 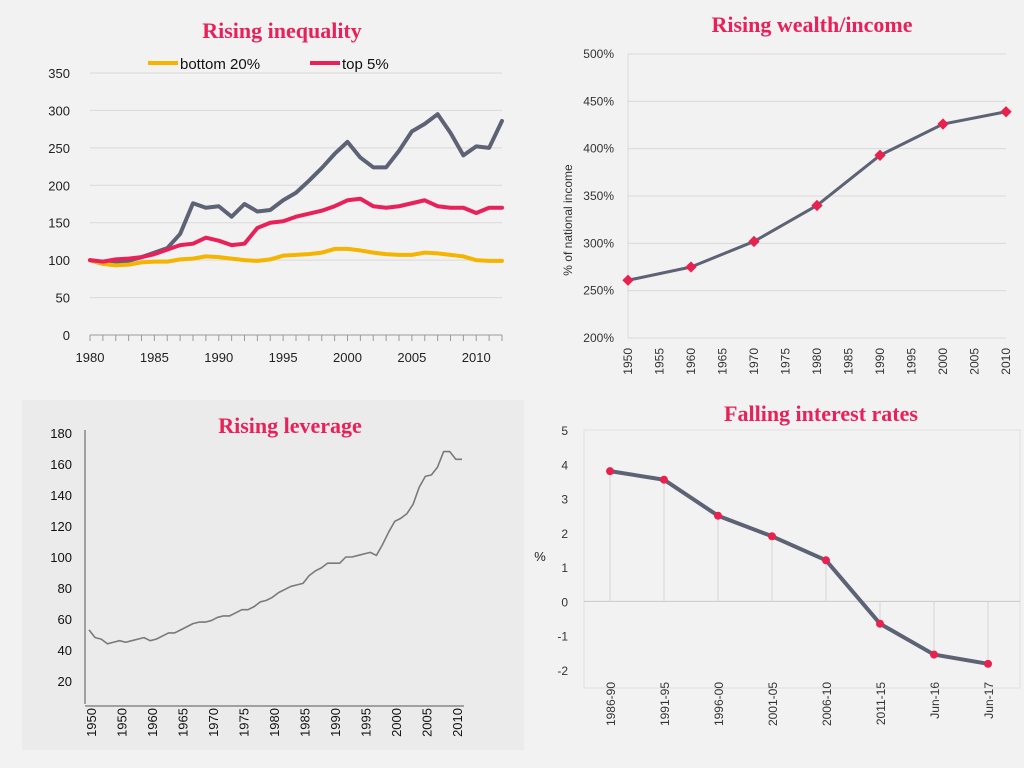 I want to click on inequality-y-tick-label: 250, so click(x=59, y=148).